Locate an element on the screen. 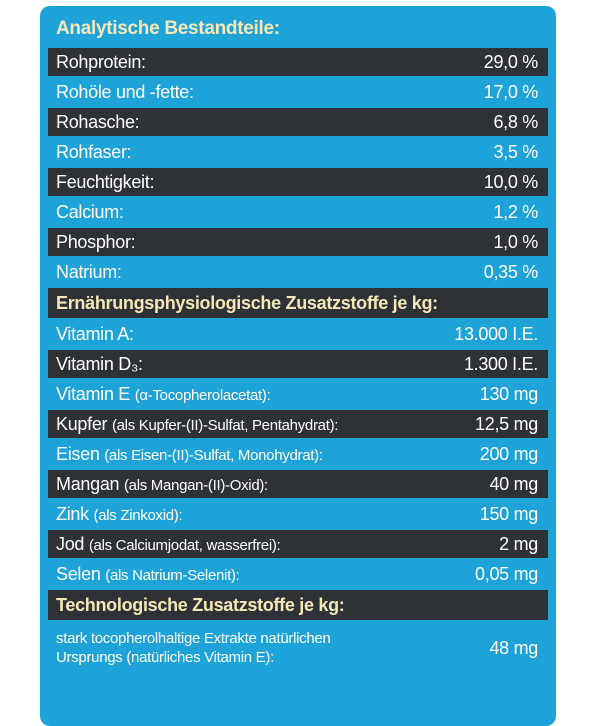 The image size is (600, 726). nutrient-value: 150 mg is located at coordinates (509, 513).